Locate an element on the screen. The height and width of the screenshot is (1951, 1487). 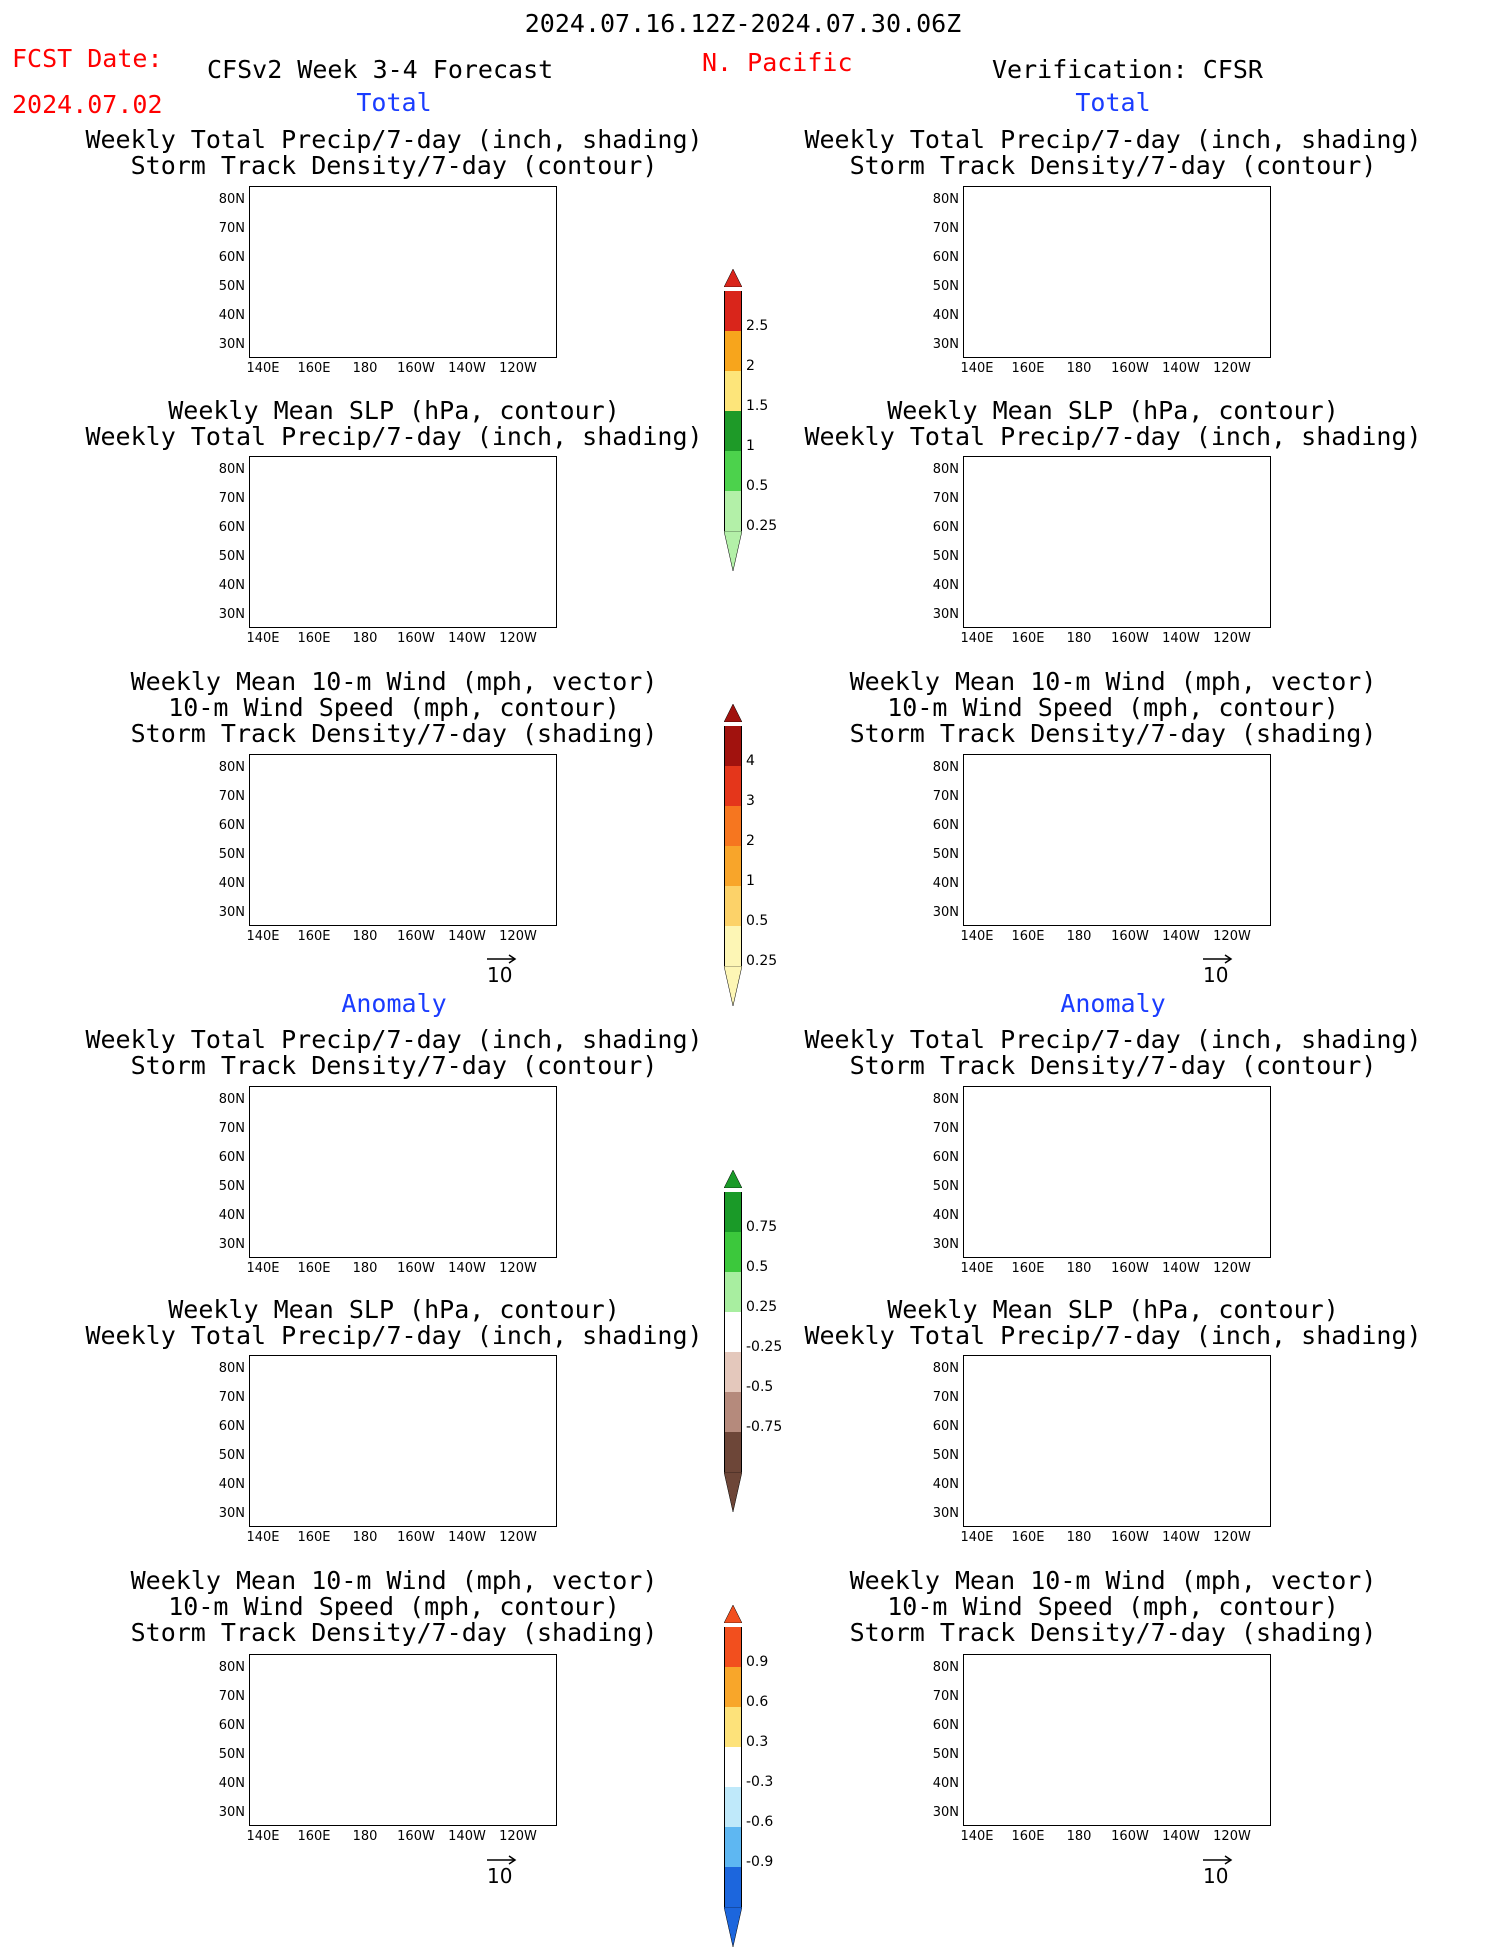
vector-ref-verif-anomaly: 10 is located at coordinates (1218, 1871).